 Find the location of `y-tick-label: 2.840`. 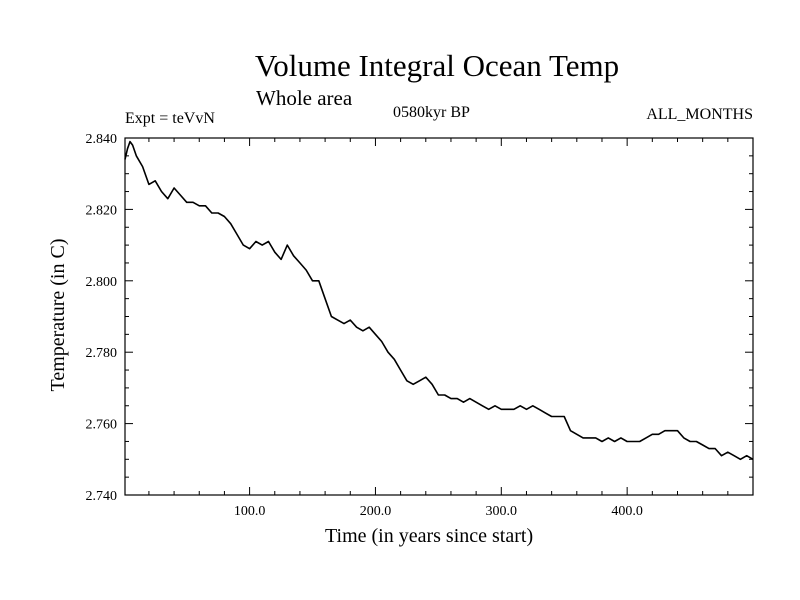

y-tick-label: 2.840 is located at coordinates (102, 139).